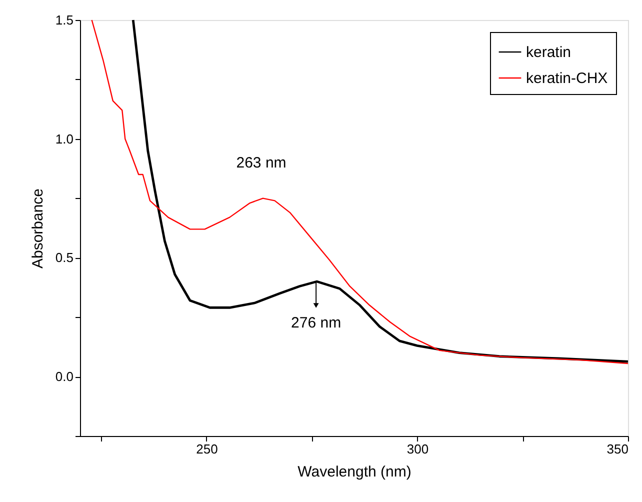 This screenshot has height=502, width=642. Describe the element at coordinates (417, 449) in the screenshot. I see `x-tick-label: 300` at that location.